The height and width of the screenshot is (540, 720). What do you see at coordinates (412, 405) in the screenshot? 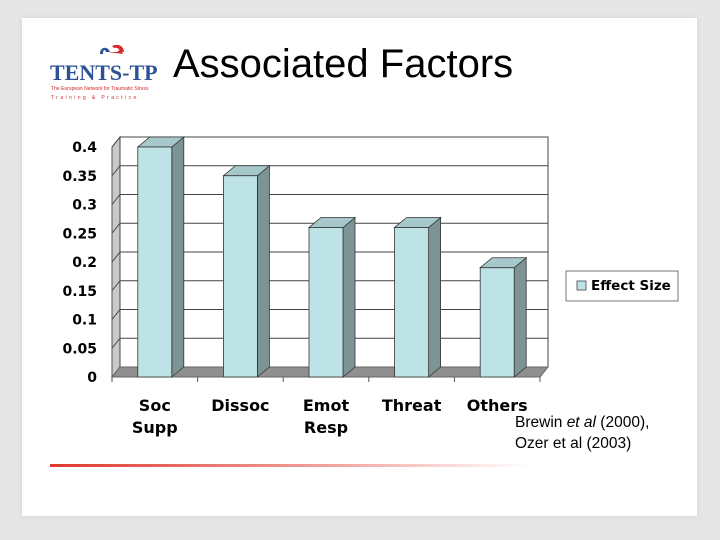
I see `x-tick-label: Threat` at bounding box center [412, 405].